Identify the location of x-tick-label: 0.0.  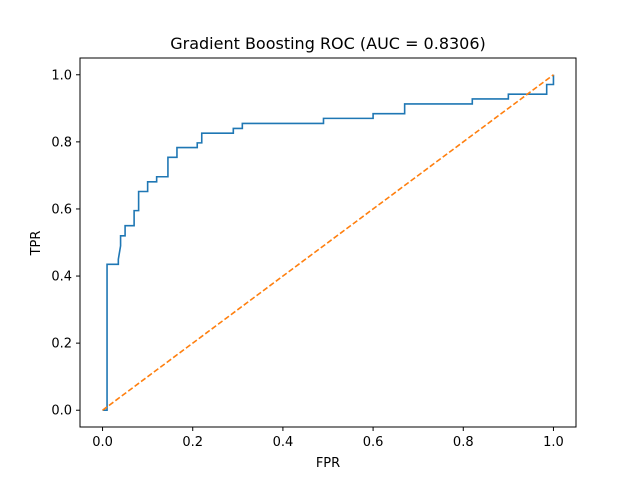
(102, 442).